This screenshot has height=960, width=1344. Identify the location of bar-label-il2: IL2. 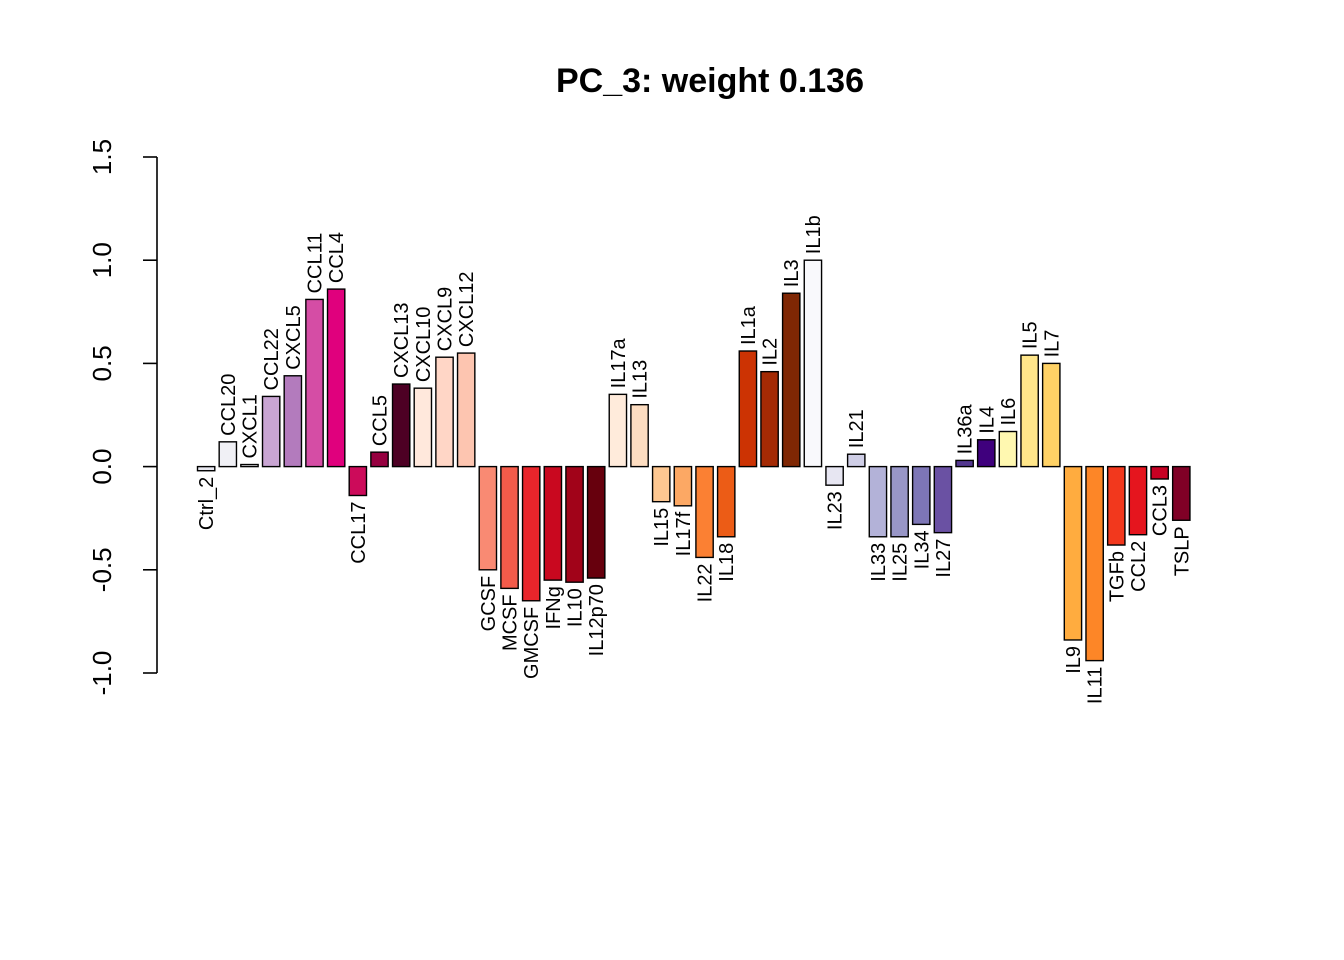
(771, 352).